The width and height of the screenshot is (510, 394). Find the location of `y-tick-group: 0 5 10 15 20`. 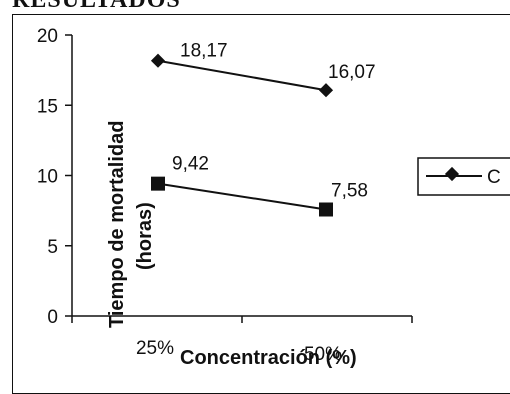

y-tick-group: 0 5 10 15 20 is located at coordinates (54, 177).